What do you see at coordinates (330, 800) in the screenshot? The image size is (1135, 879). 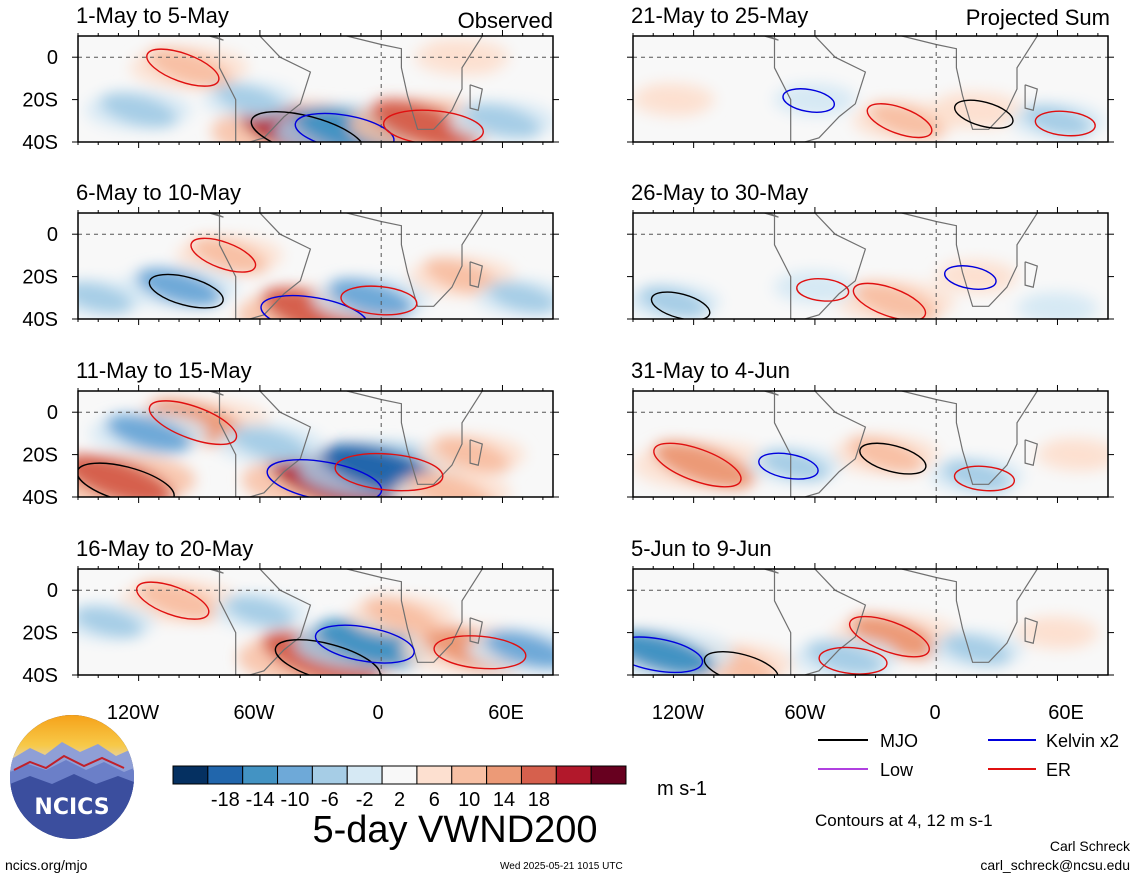 I see `colorbar-tick-label: -6` at bounding box center [330, 800].